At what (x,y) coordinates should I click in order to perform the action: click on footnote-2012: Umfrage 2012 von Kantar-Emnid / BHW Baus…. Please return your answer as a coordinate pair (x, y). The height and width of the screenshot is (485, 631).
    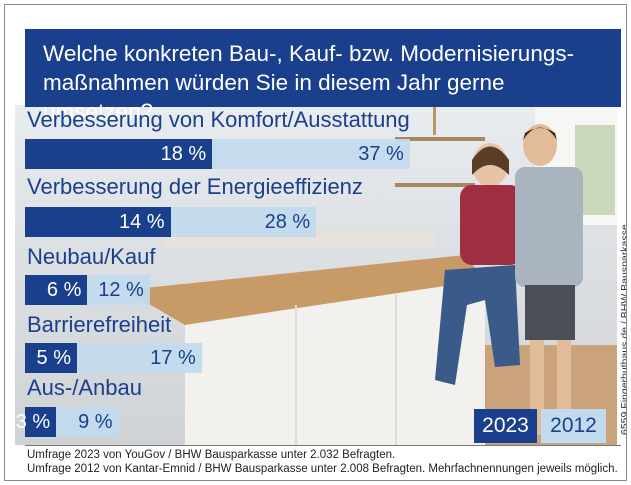
    Looking at the image, I should click on (322, 469).